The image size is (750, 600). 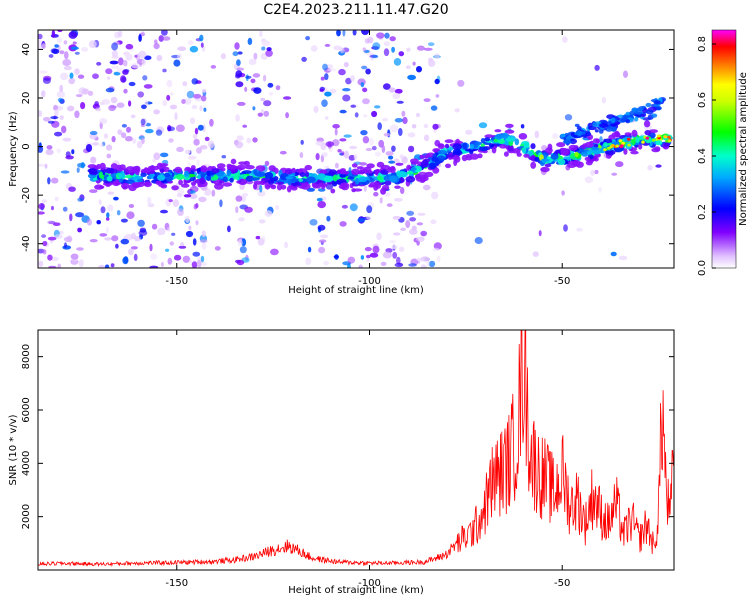 What do you see at coordinates (356, 290) in the screenshot?
I see `spectrogram-x-label: Height of straight line (km)` at bounding box center [356, 290].